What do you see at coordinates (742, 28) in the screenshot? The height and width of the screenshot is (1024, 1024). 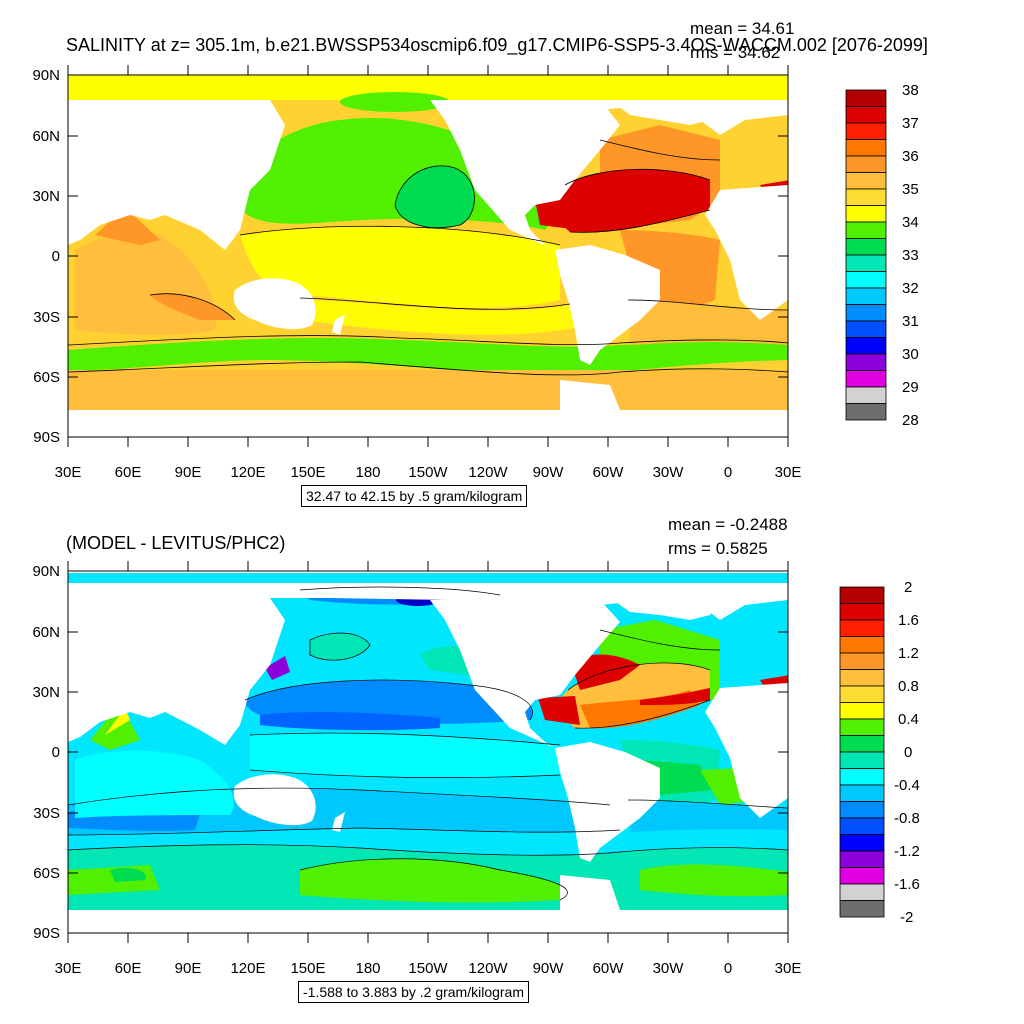 I see `mean-stat: mean = 34.61` at bounding box center [742, 28].